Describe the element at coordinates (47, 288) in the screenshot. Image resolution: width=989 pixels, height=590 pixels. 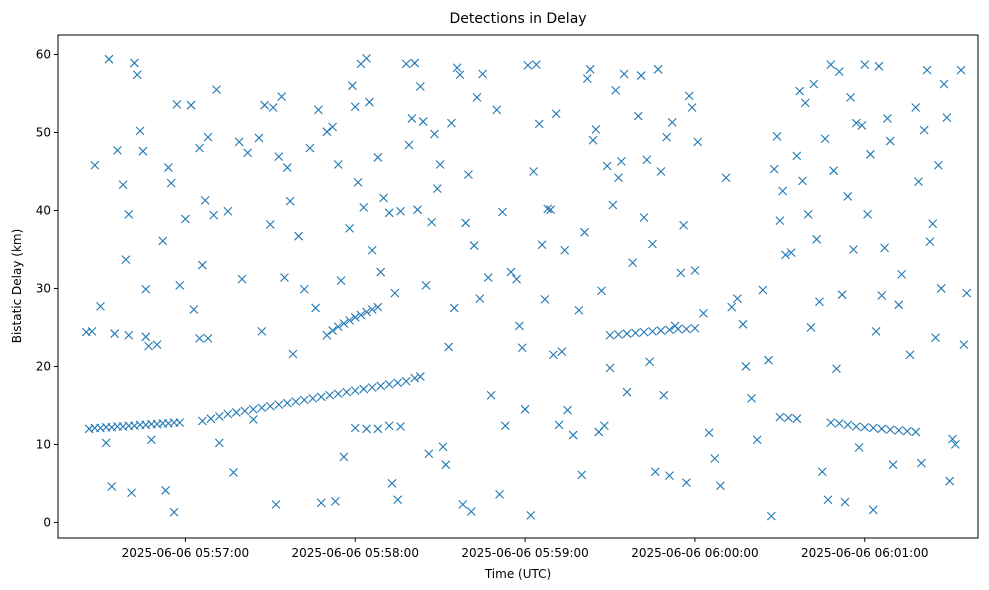
I see `y-axis: 0 10 20 30 40 50 60` at that location.